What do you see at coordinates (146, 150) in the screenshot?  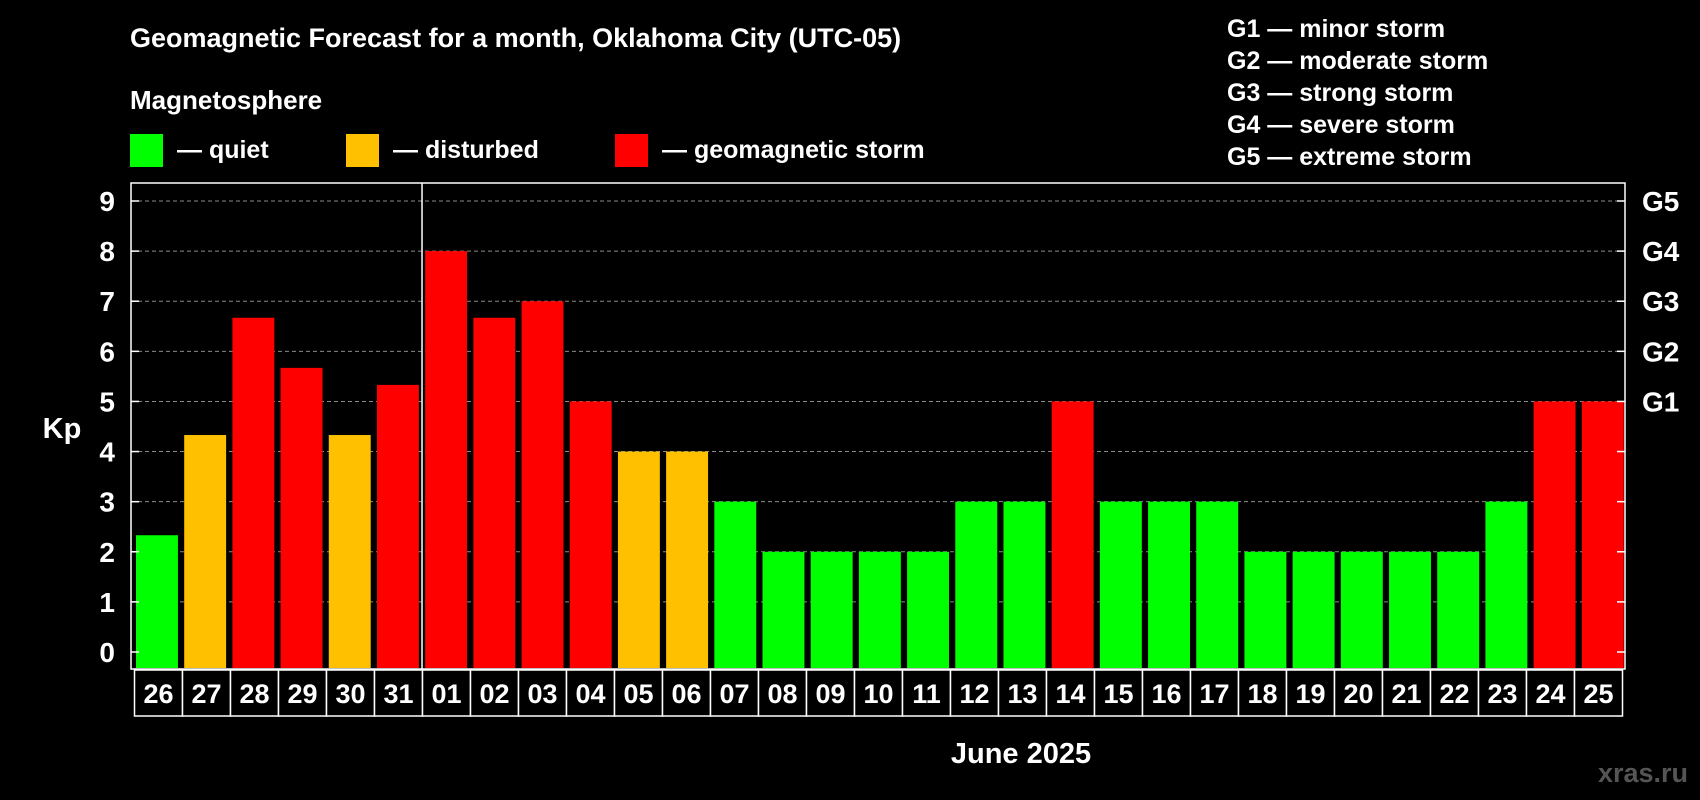 I see `legend-swatch-quiet` at bounding box center [146, 150].